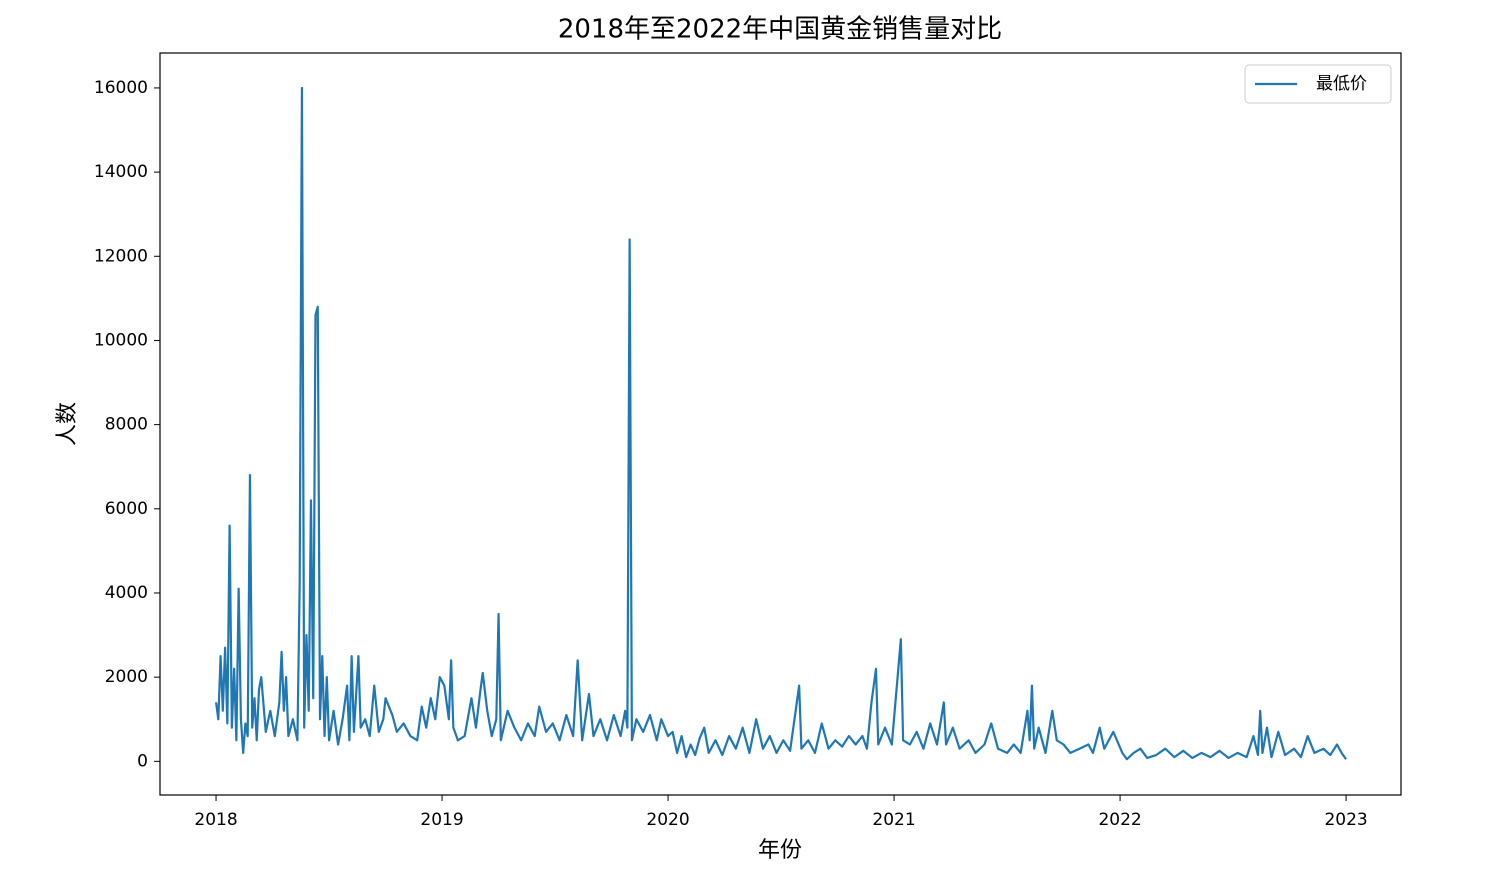 The height and width of the screenshot is (896, 1502). I want to click on y-tick-label: 4000, so click(126, 593).